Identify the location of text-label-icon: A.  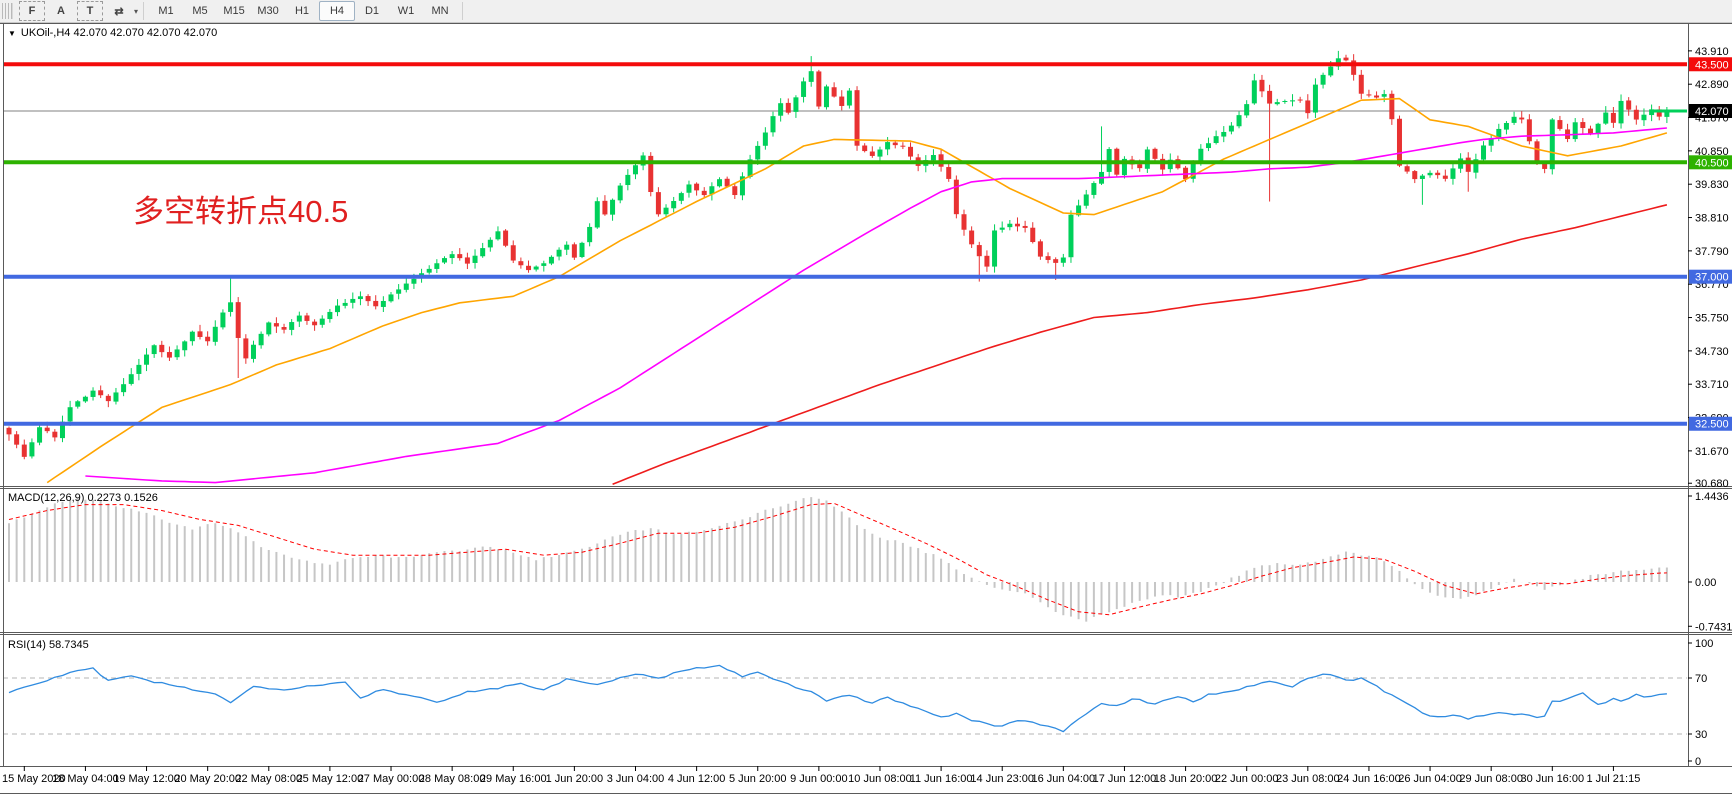
(61, 11).